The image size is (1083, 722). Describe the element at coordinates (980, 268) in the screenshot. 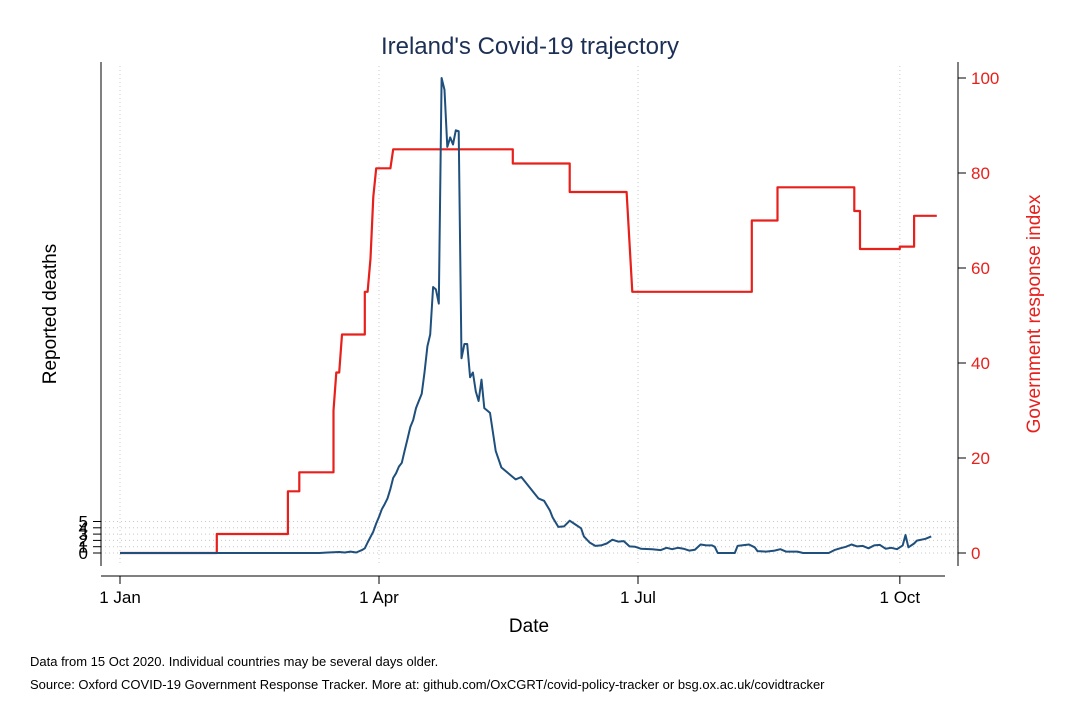

I see `y-right-tick-label: 60` at that location.